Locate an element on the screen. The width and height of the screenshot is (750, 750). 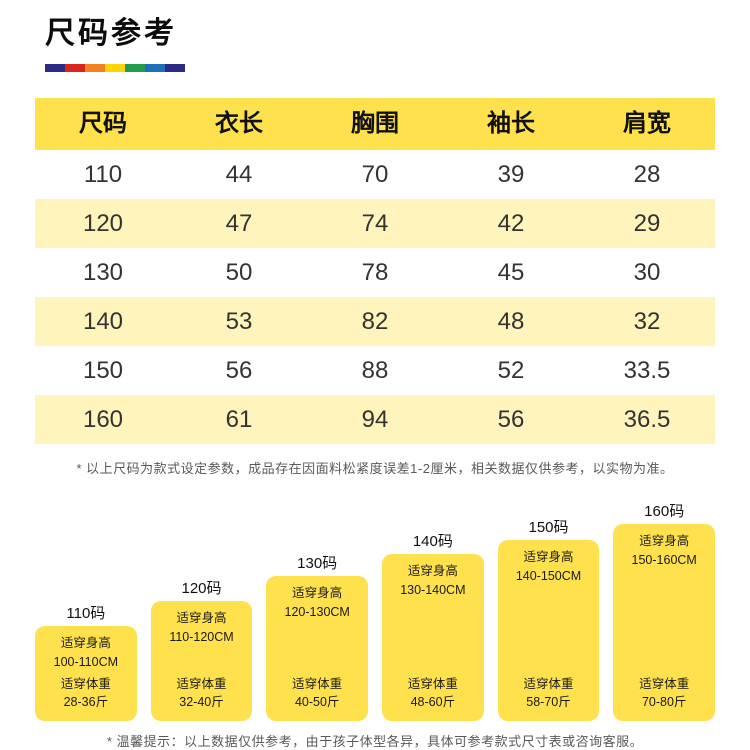
table-cell: 88 is located at coordinates (375, 370).